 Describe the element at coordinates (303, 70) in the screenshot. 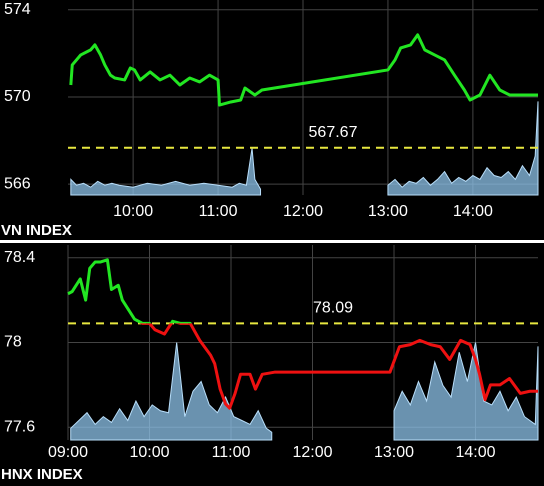

I see `line` at that location.